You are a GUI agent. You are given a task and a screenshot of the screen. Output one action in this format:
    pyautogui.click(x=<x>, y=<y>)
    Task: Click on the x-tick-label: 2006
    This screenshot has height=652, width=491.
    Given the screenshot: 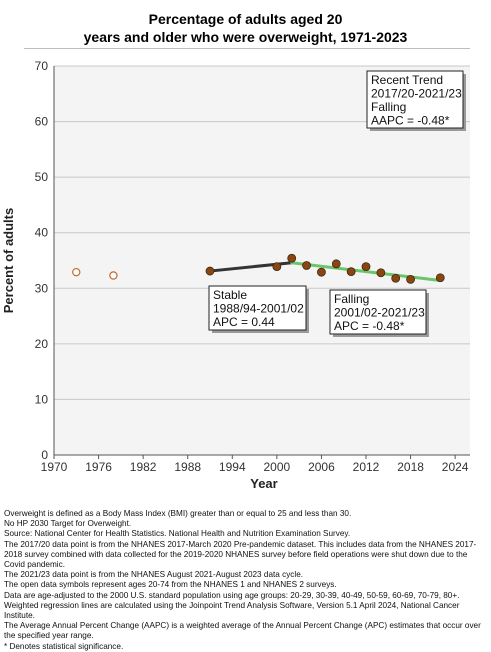 What is the action you would take?
    pyautogui.click(x=321, y=467)
    